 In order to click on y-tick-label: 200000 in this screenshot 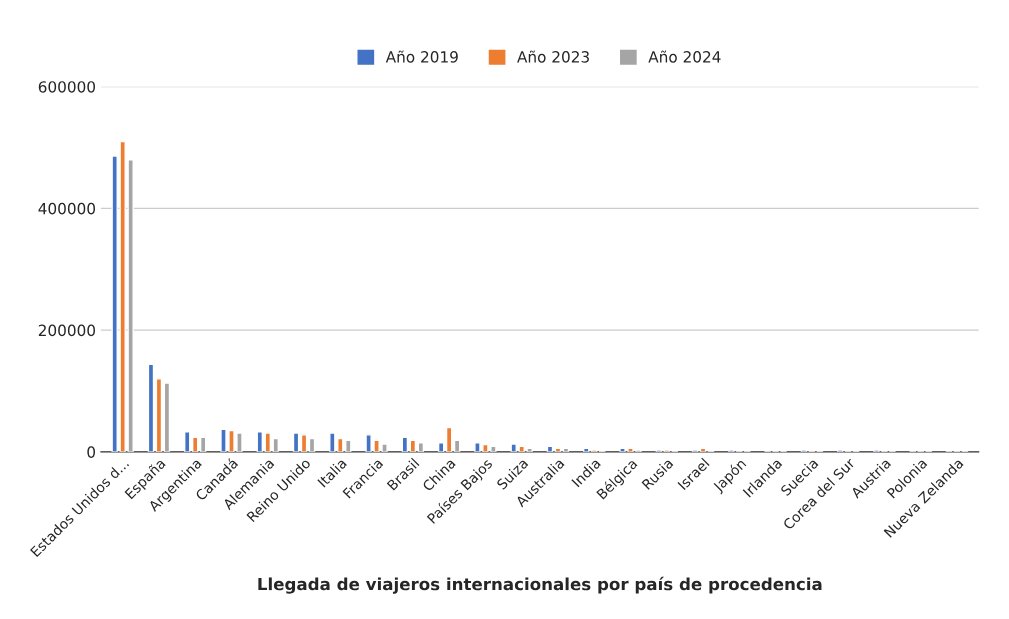, I will do `click(67, 330)`.